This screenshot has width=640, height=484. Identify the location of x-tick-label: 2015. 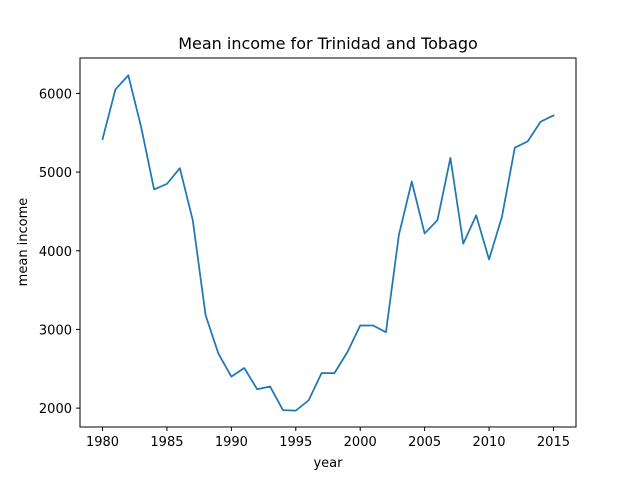
(553, 442).